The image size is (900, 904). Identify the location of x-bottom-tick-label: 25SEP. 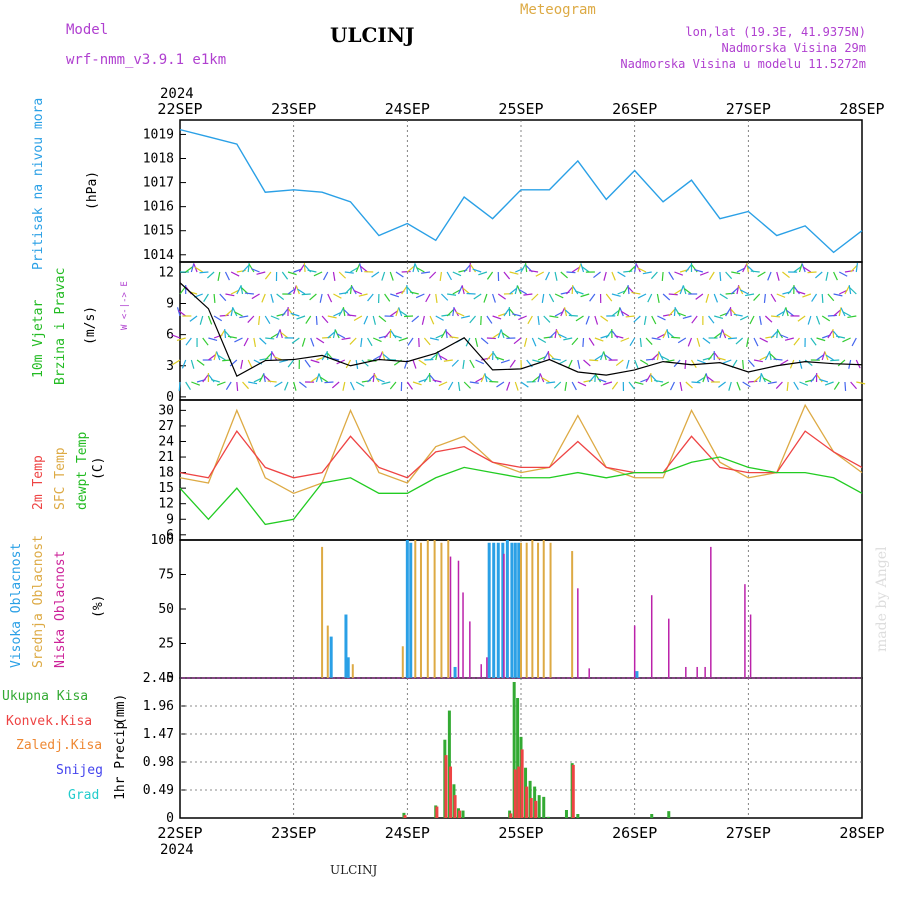
(520, 833).